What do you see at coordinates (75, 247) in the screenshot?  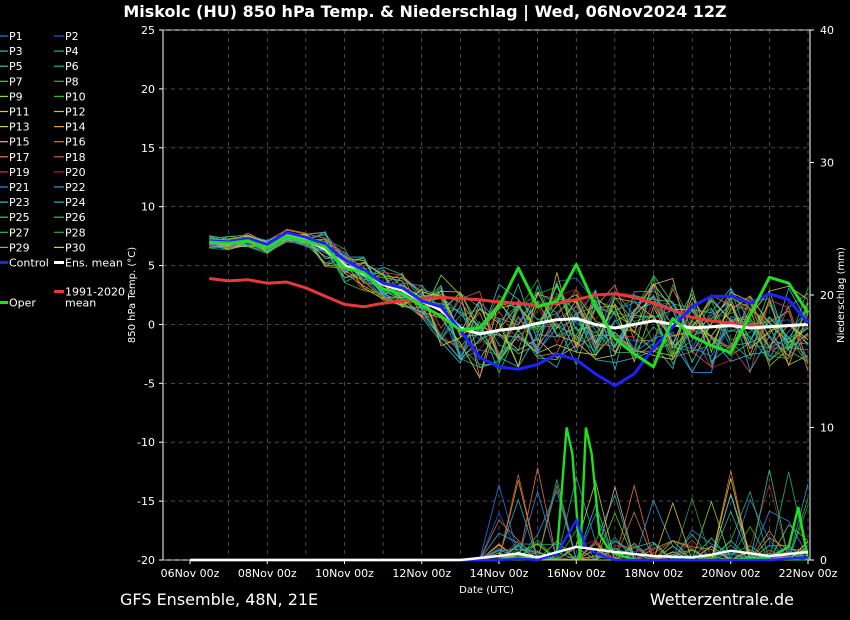 I see `legend-label: P30` at bounding box center [75, 247].